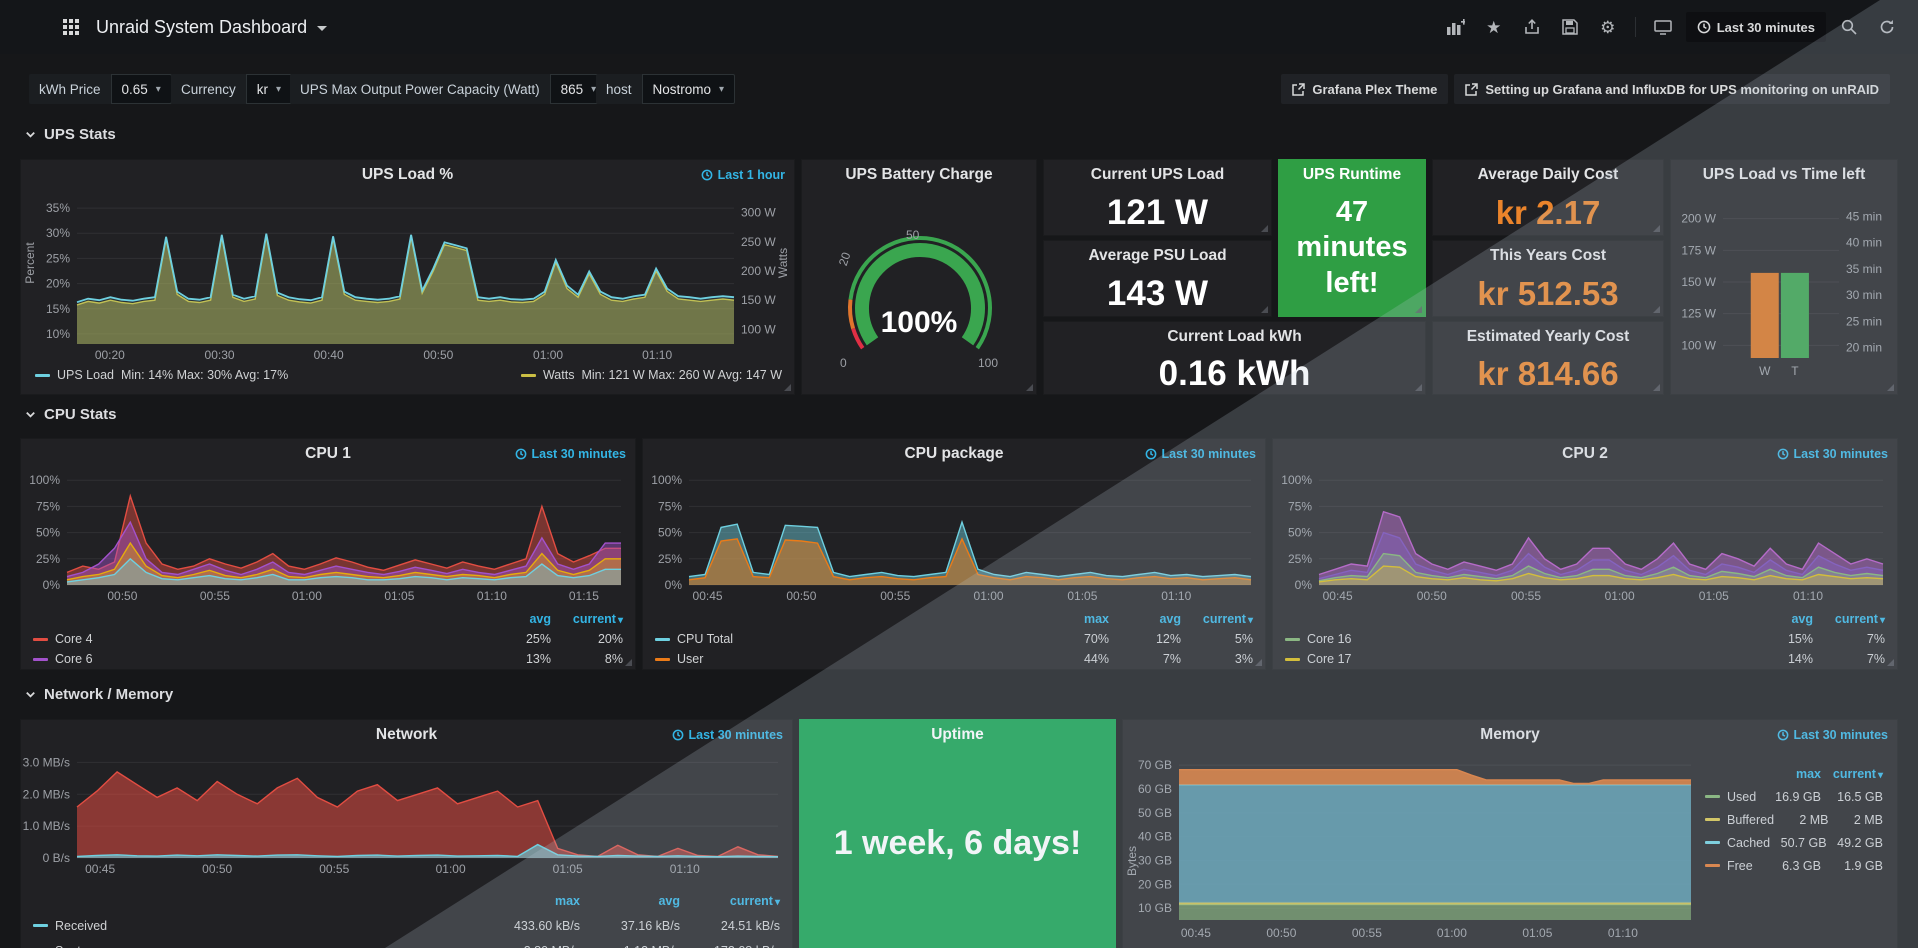 The width and height of the screenshot is (1918, 948). I want to click on var-label: kWh Price, so click(70, 89).